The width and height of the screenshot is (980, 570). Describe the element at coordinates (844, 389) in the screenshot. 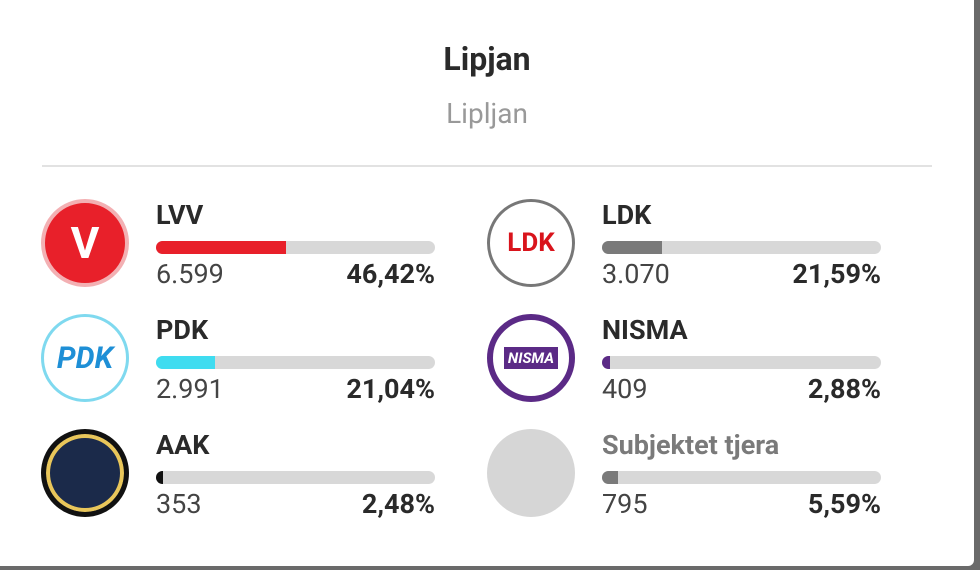

I see `vote-share: 2,88%` at that location.